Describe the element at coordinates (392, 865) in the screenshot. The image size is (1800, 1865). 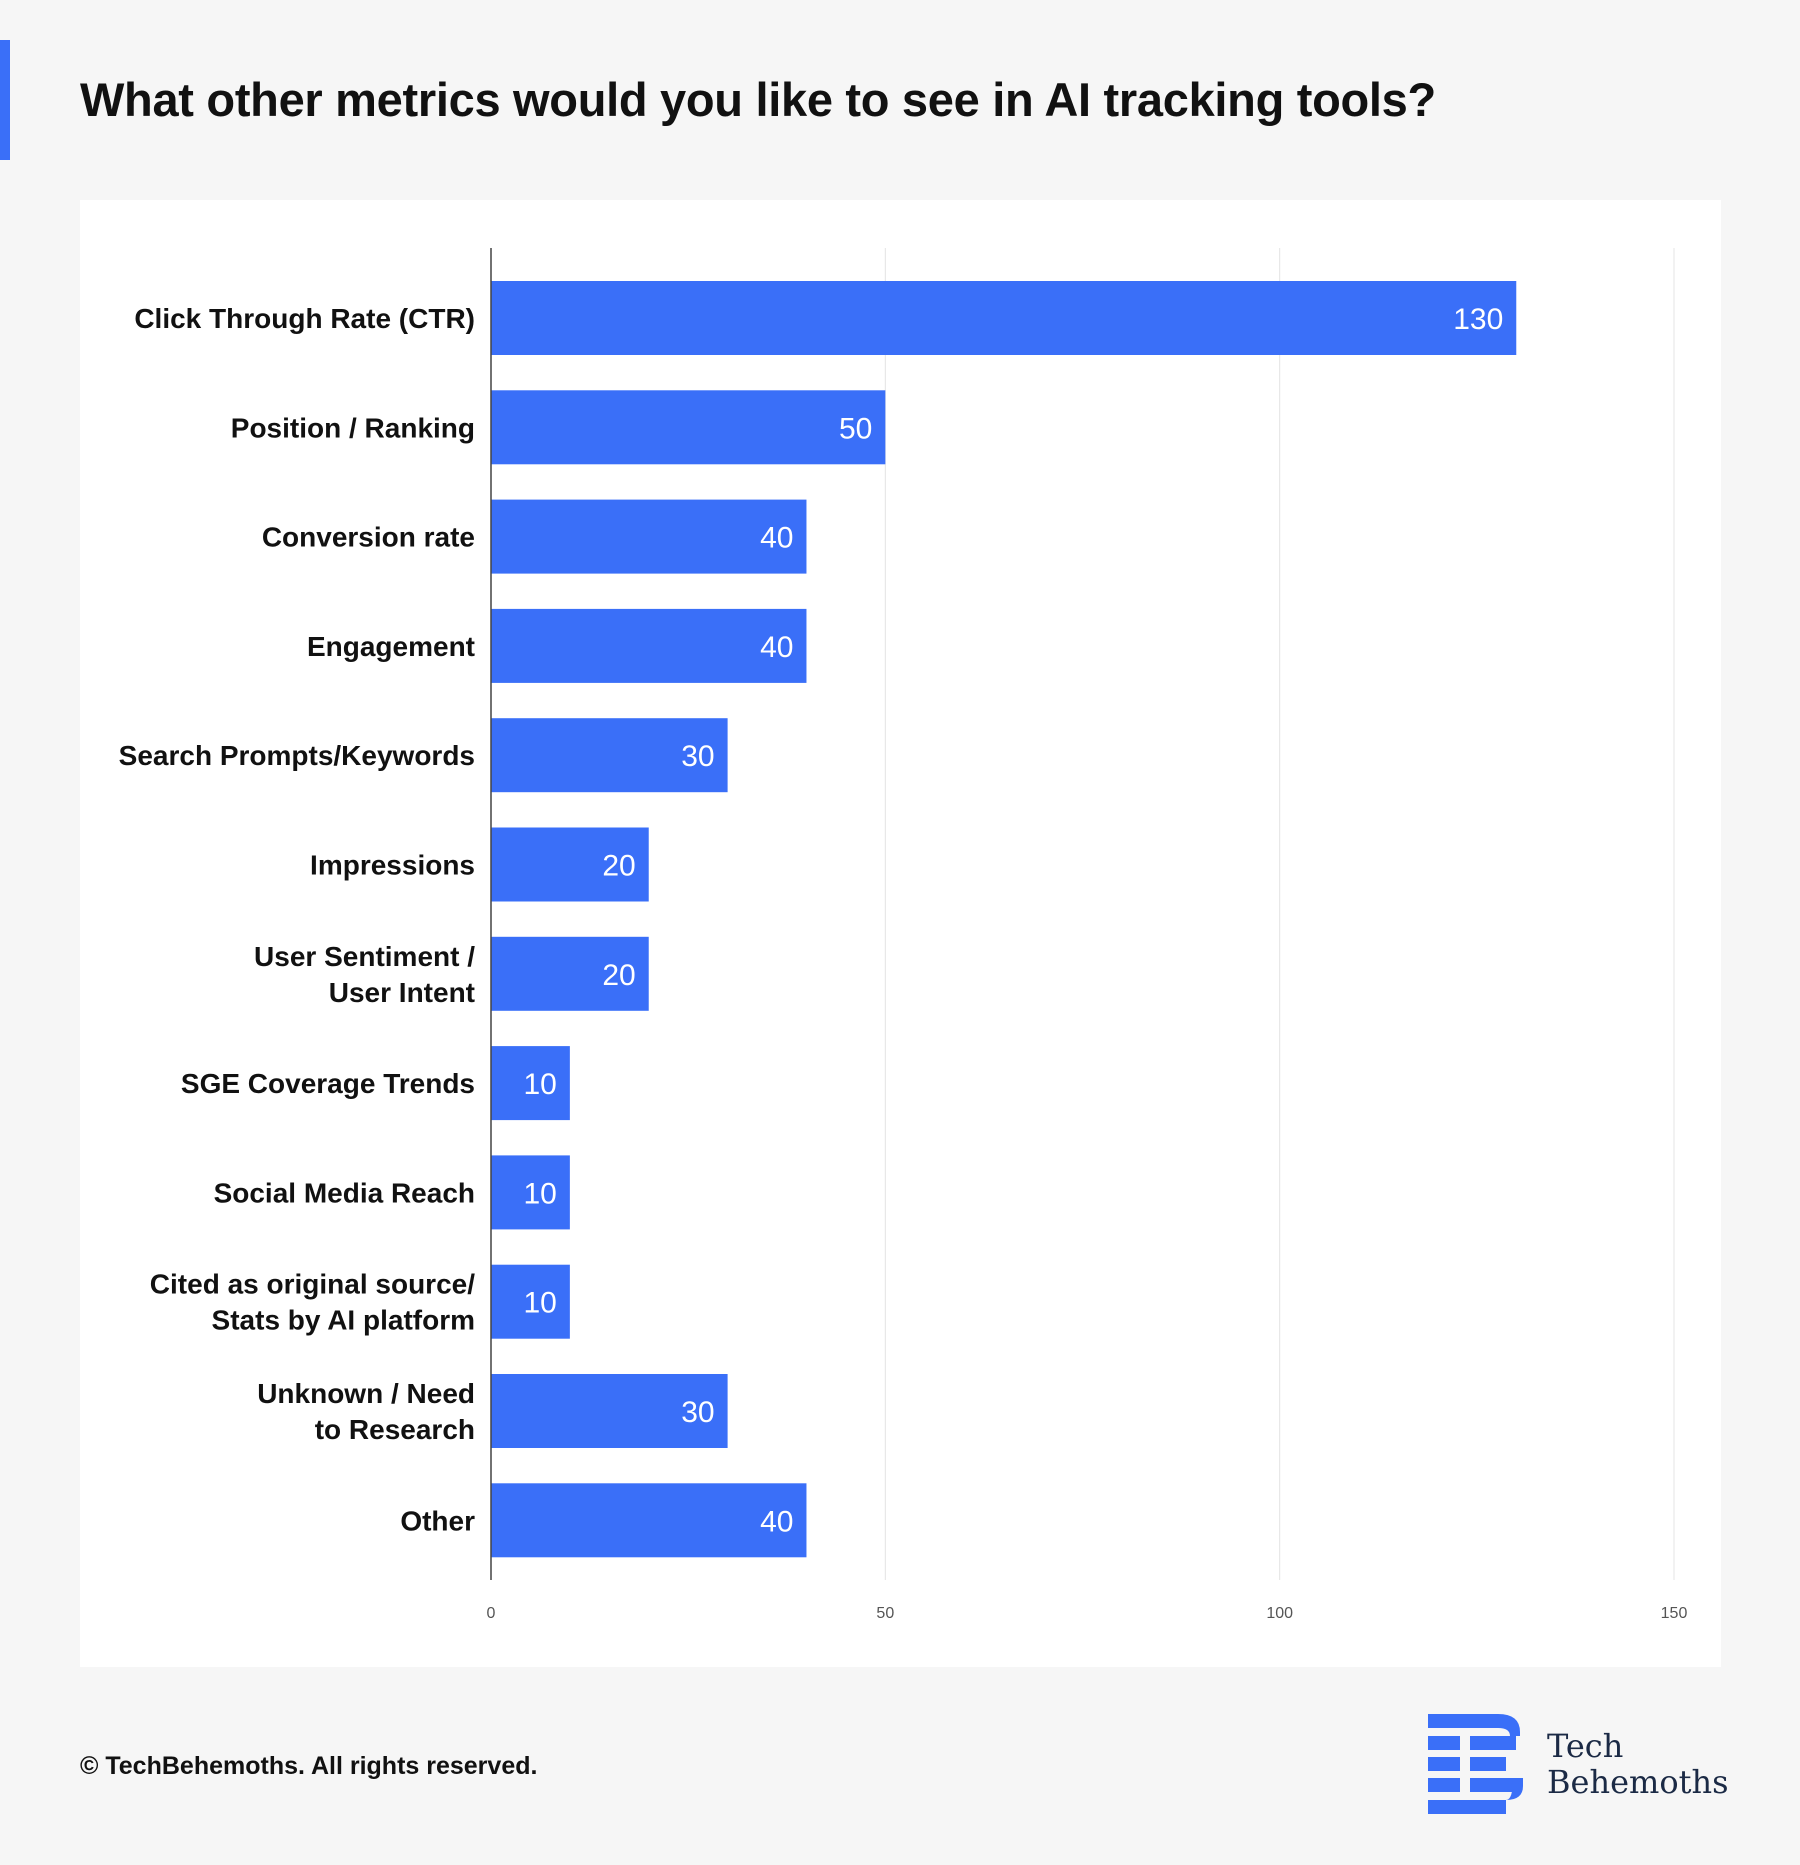
I see `category-label: Impressions` at that location.